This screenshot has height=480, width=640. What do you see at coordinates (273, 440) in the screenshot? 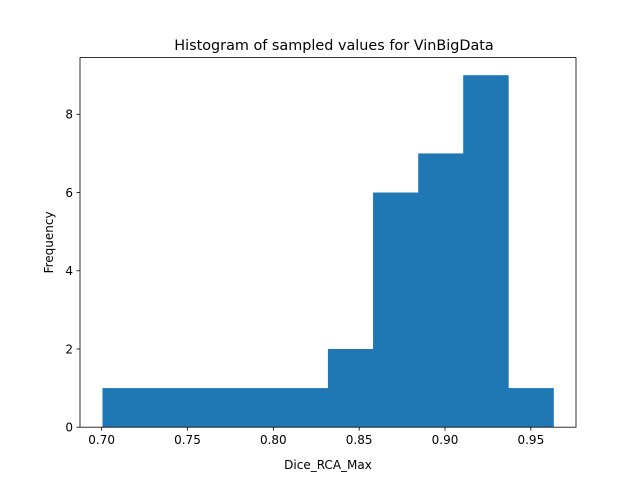
I see `x-tick-label: 0.80` at bounding box center [273, 440].